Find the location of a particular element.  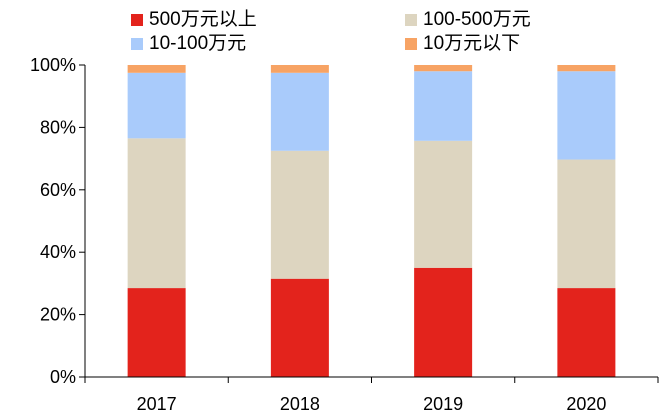

x-tick-label: 2018 is located at coordinates (300, 404).